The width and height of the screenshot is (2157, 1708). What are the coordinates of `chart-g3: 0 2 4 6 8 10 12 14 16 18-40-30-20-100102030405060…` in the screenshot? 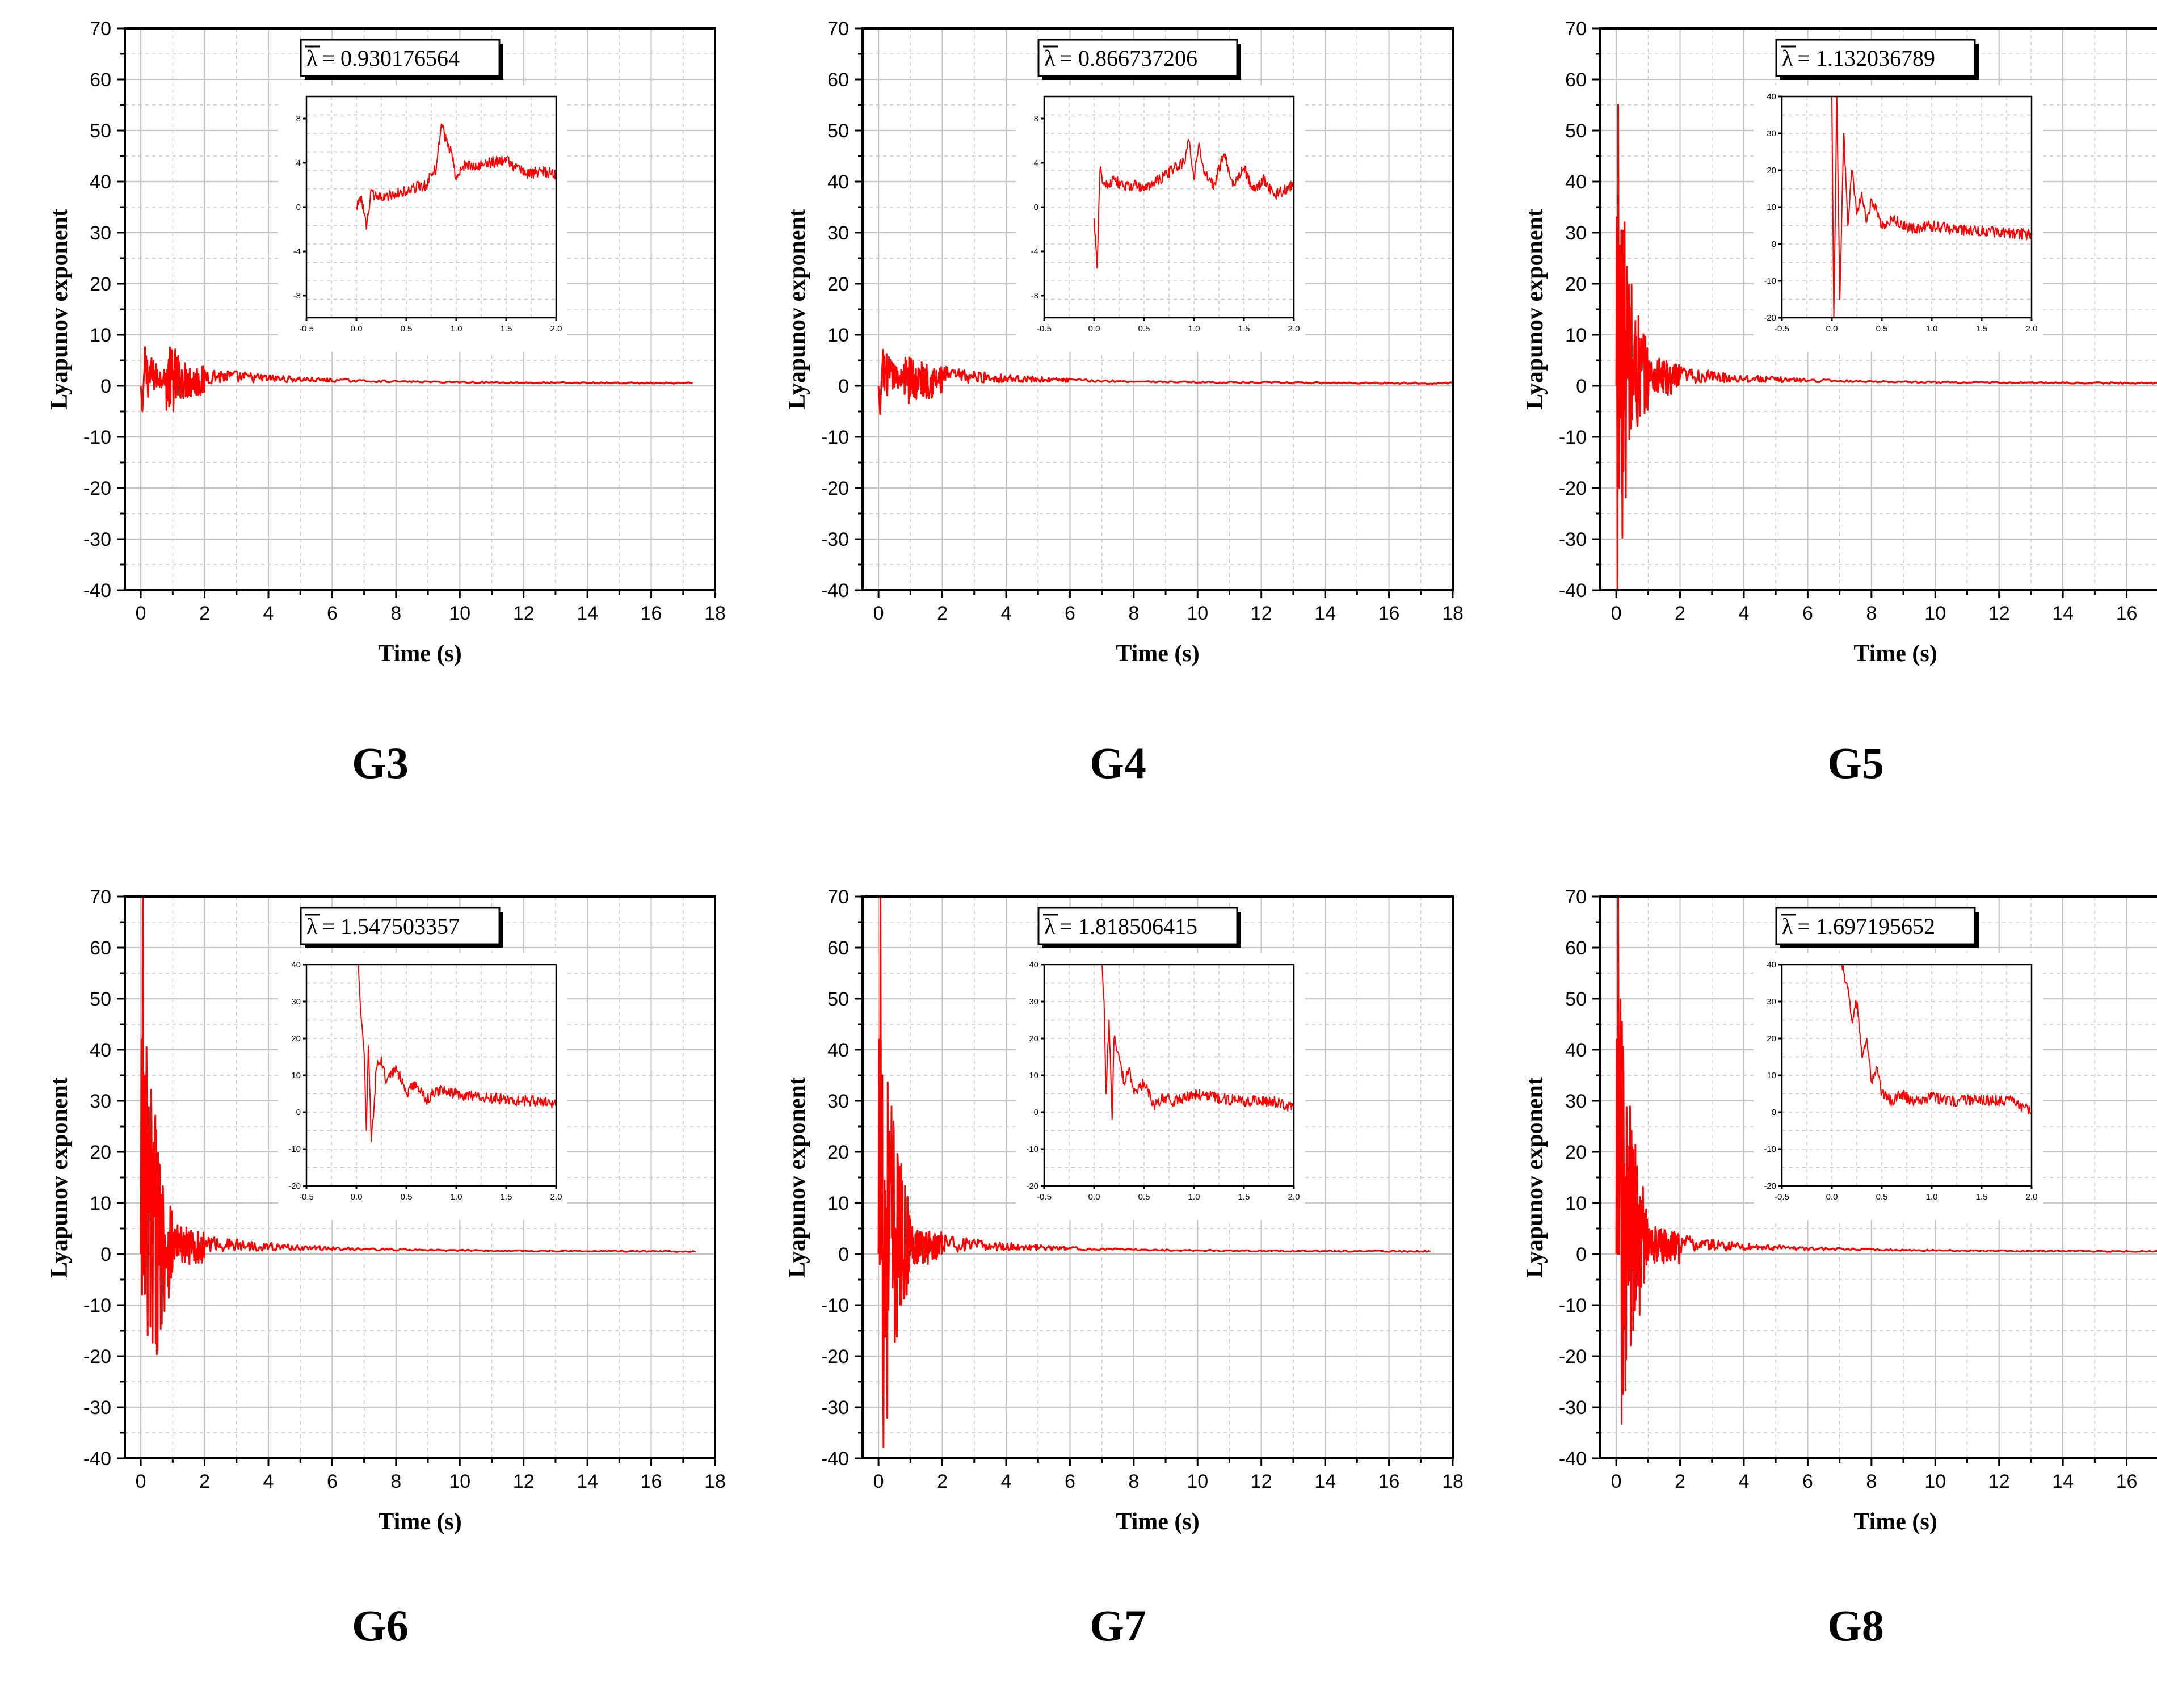 It's located at (387, 342).